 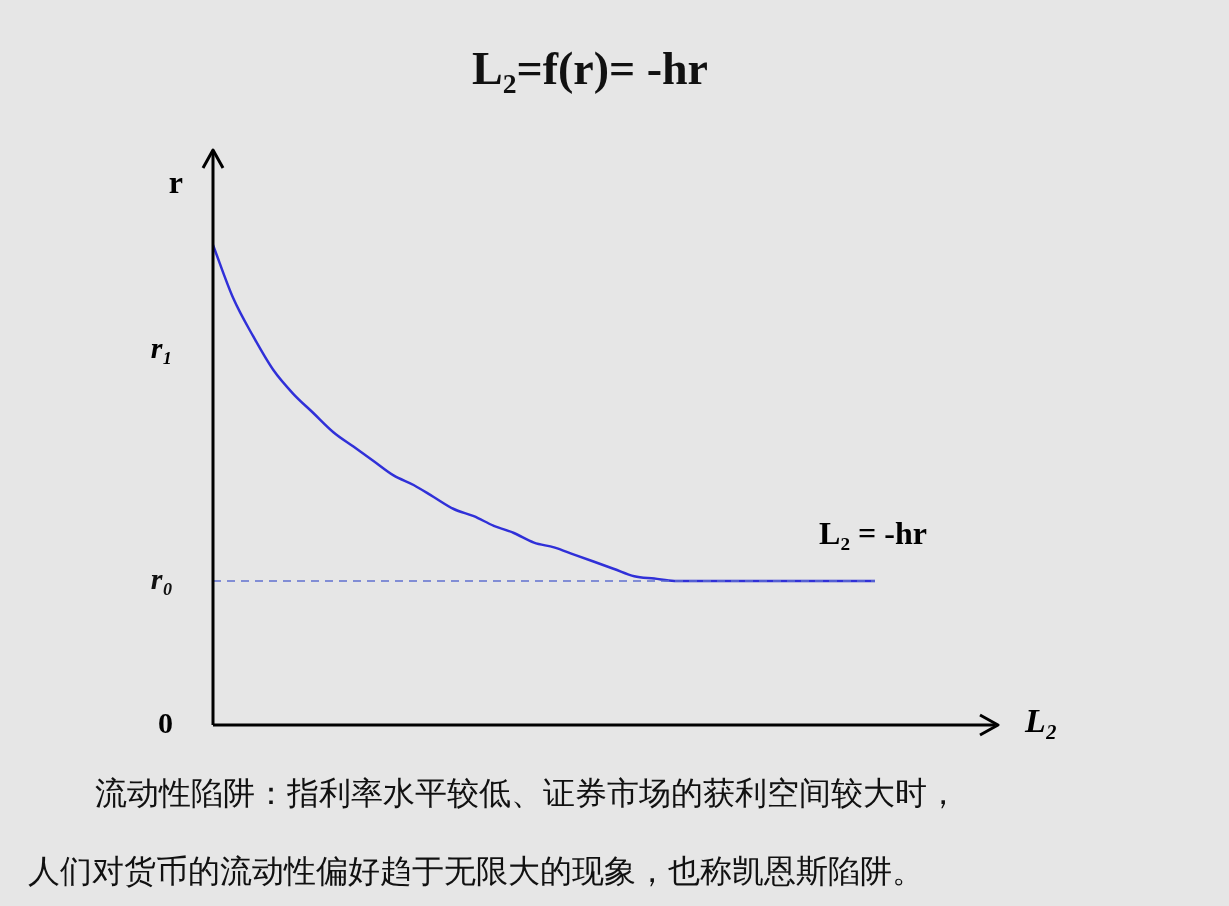 I want to click on text: 流动性陷阱：指利率水平较低、证券市场的获利空间较大时，, so click(x=527, y=793).